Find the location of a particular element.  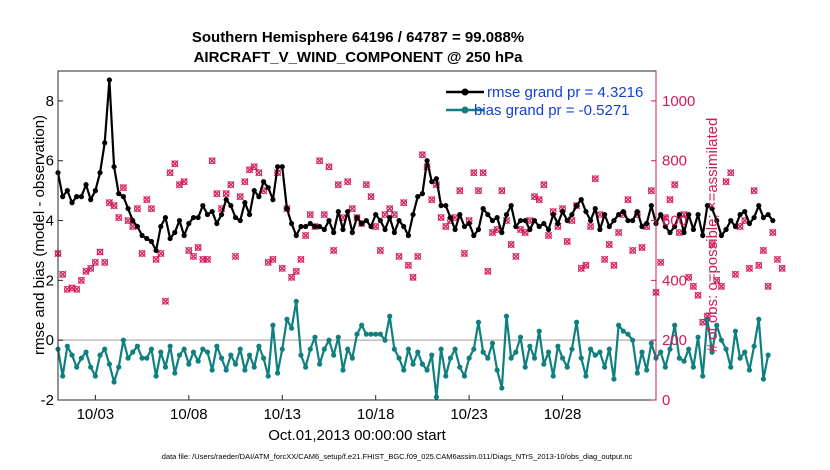

x-tick-label: 10/13 is located at coordinates (282, 414).